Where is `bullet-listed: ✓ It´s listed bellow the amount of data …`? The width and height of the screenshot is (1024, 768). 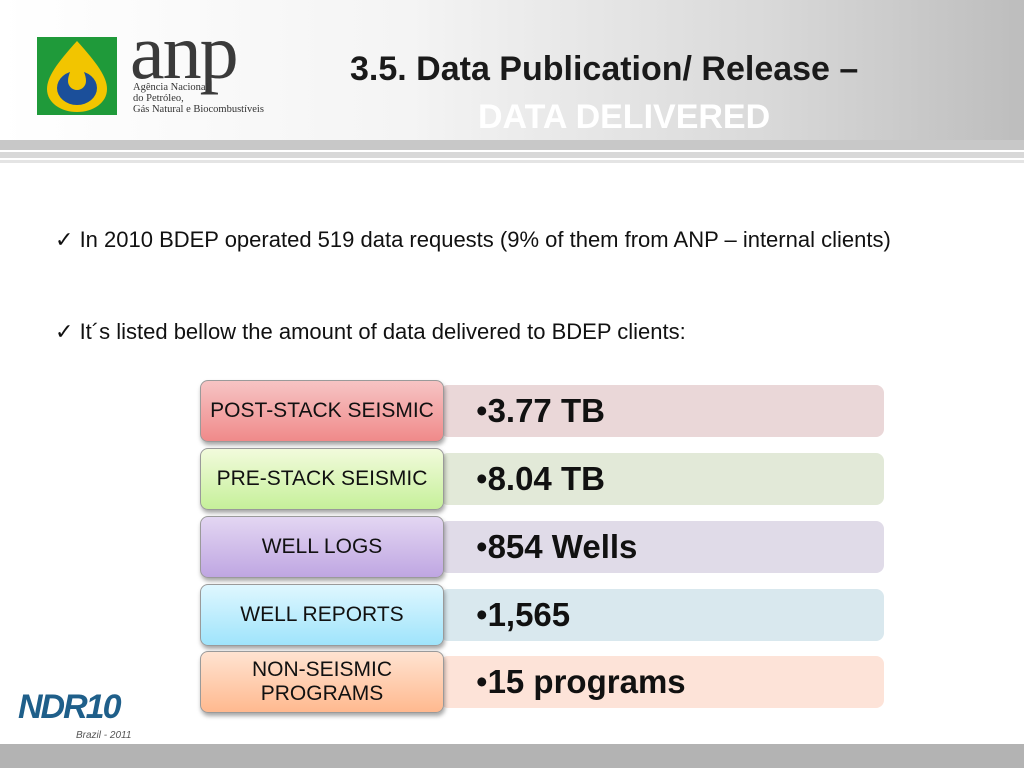 bullet-listed: ✓ It´s listed bellow the amount of data … is located at coordinates (505, 331).